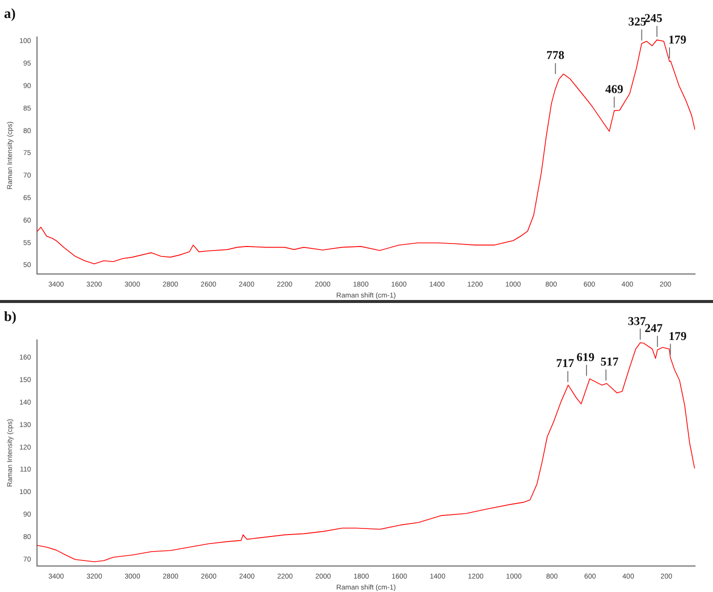 The width and height of the screenshot is (713, 592). Describe the element at coordinates (637, 21) in the screenshot. I see `annotation: 325` at that location.